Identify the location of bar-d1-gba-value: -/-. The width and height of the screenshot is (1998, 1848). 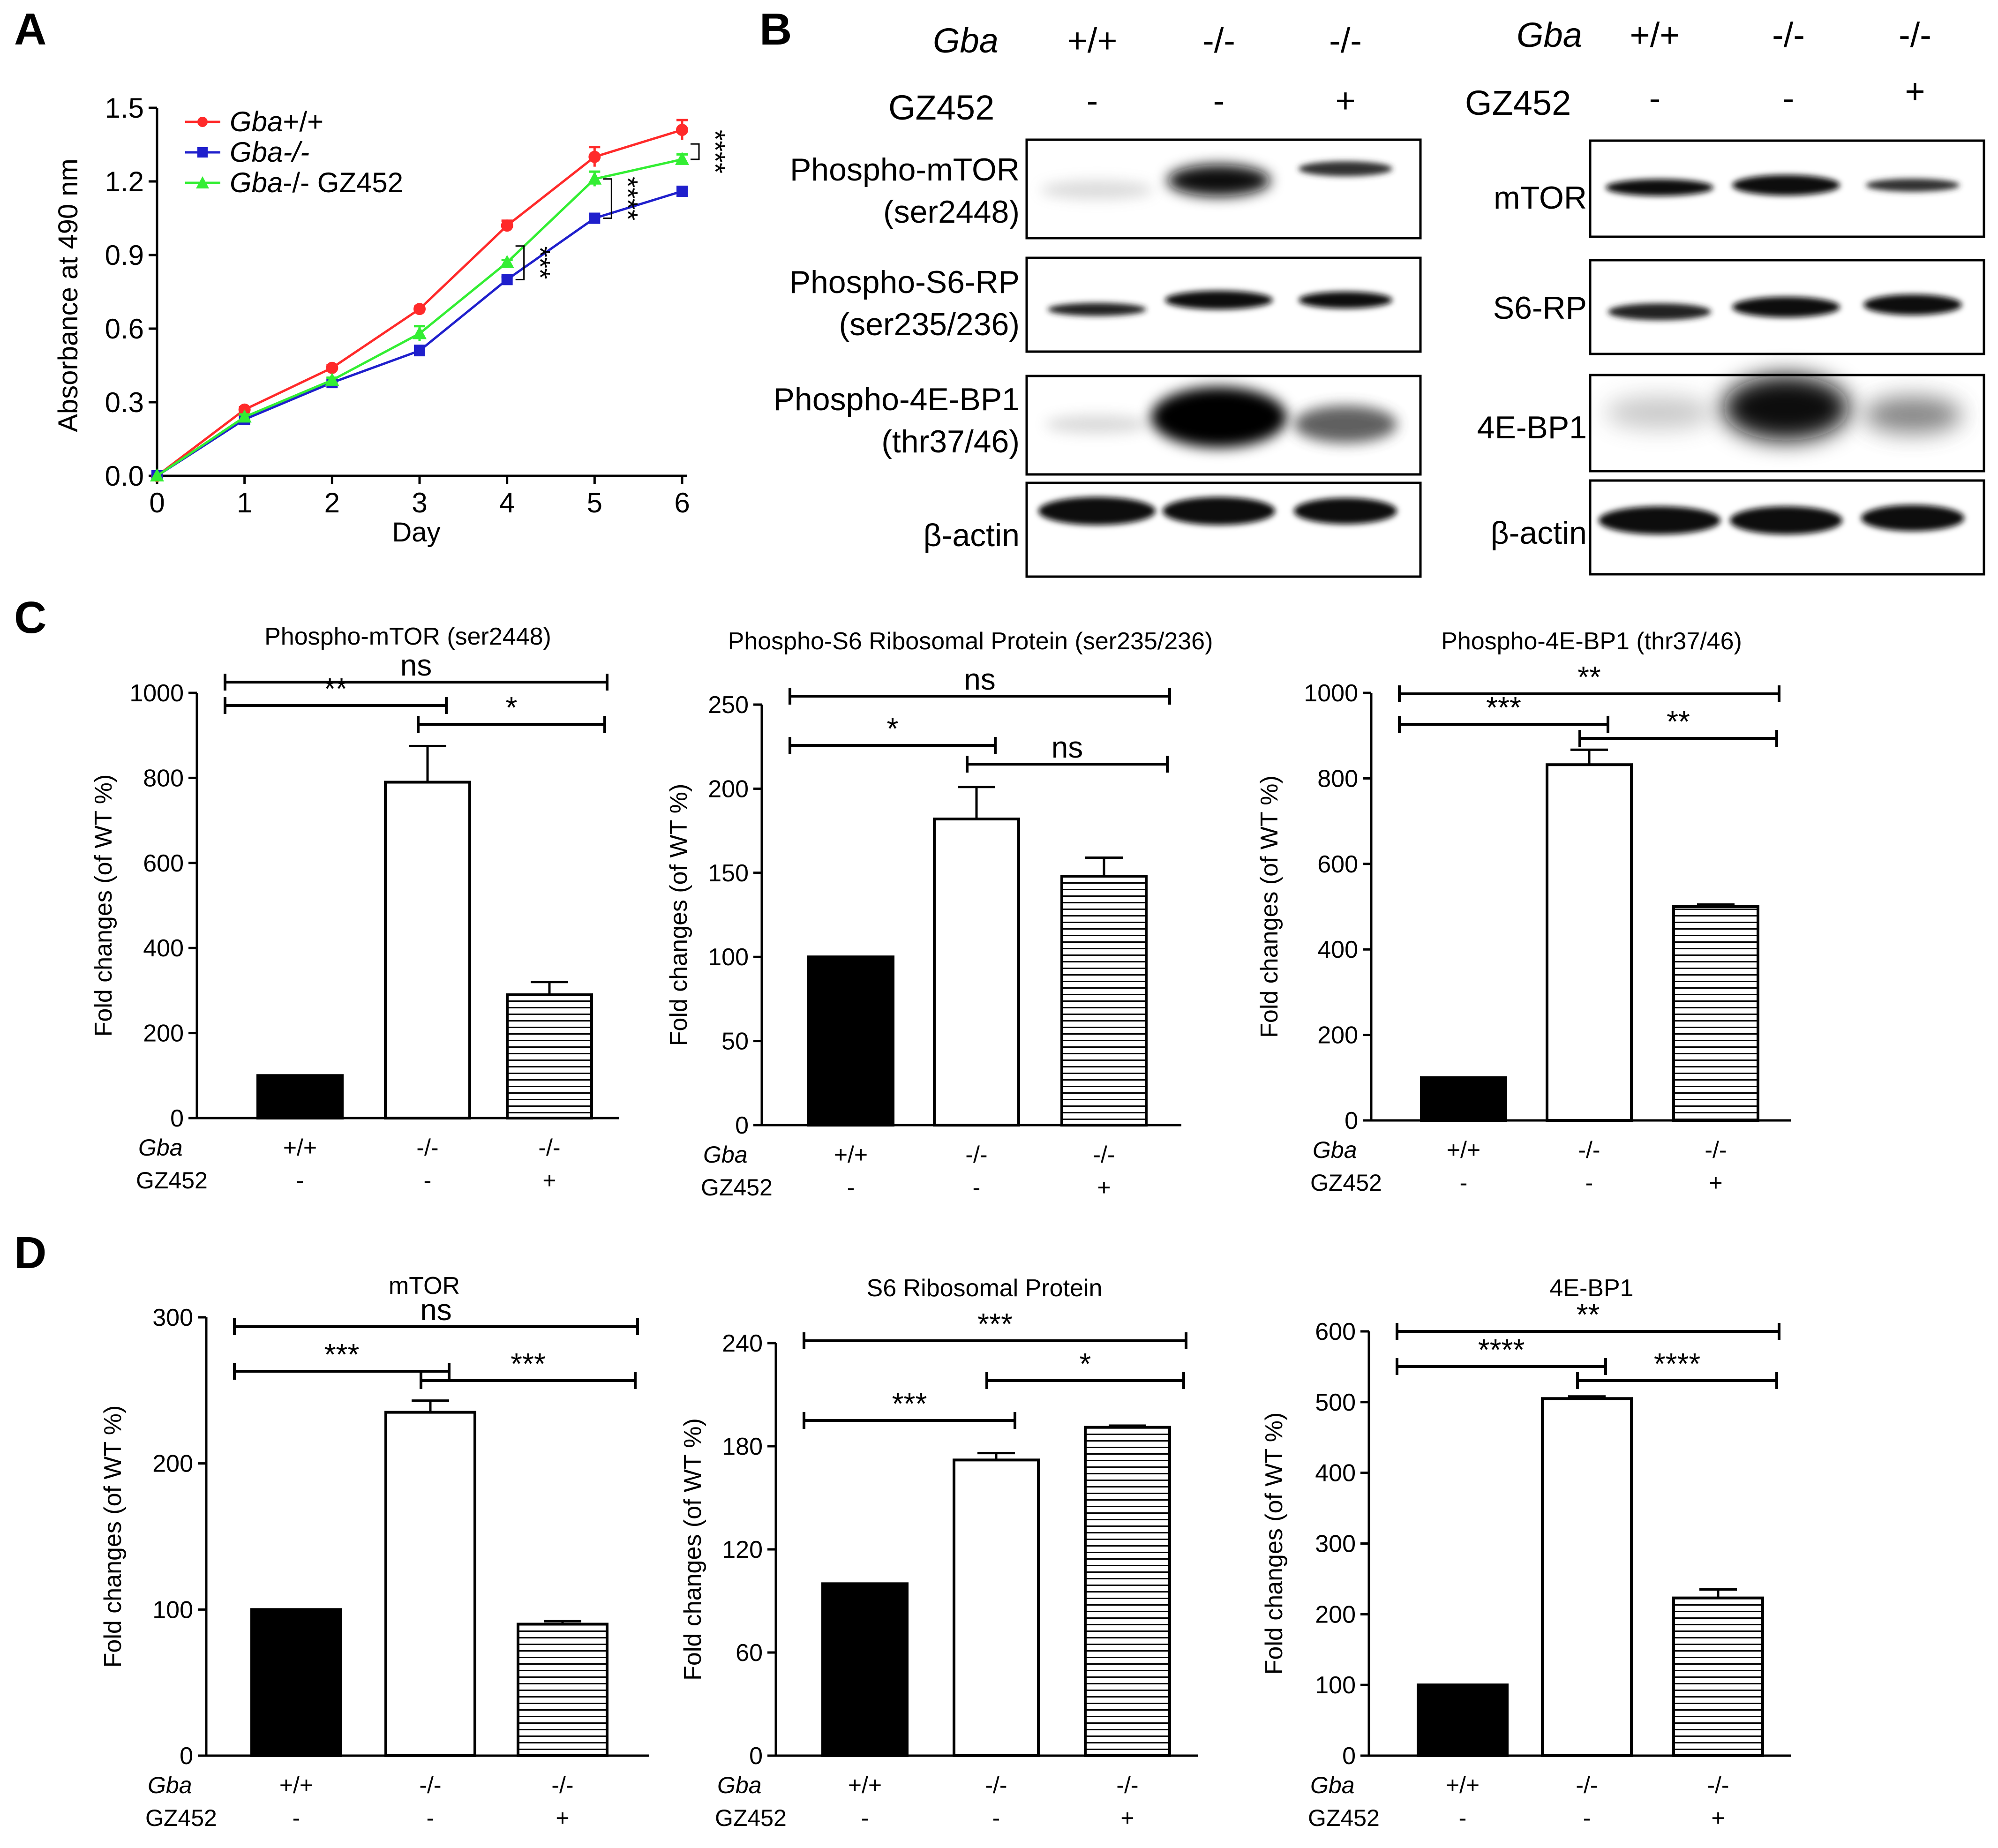
(562, 1785).